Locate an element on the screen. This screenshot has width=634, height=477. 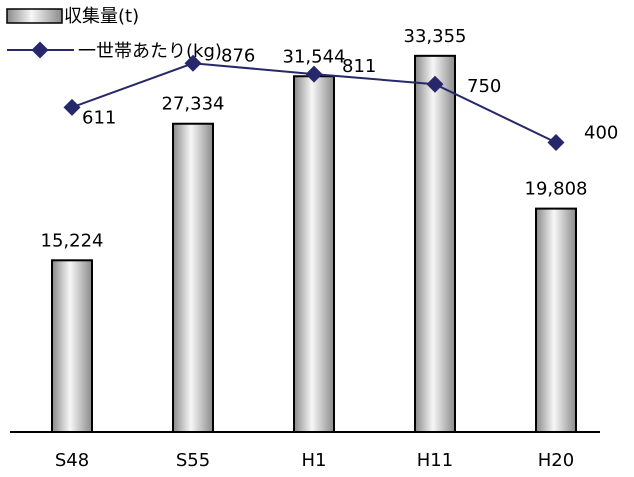
legend: 収集量(t) 一世帯あたり(kg) is located at coordinates (114, 34).